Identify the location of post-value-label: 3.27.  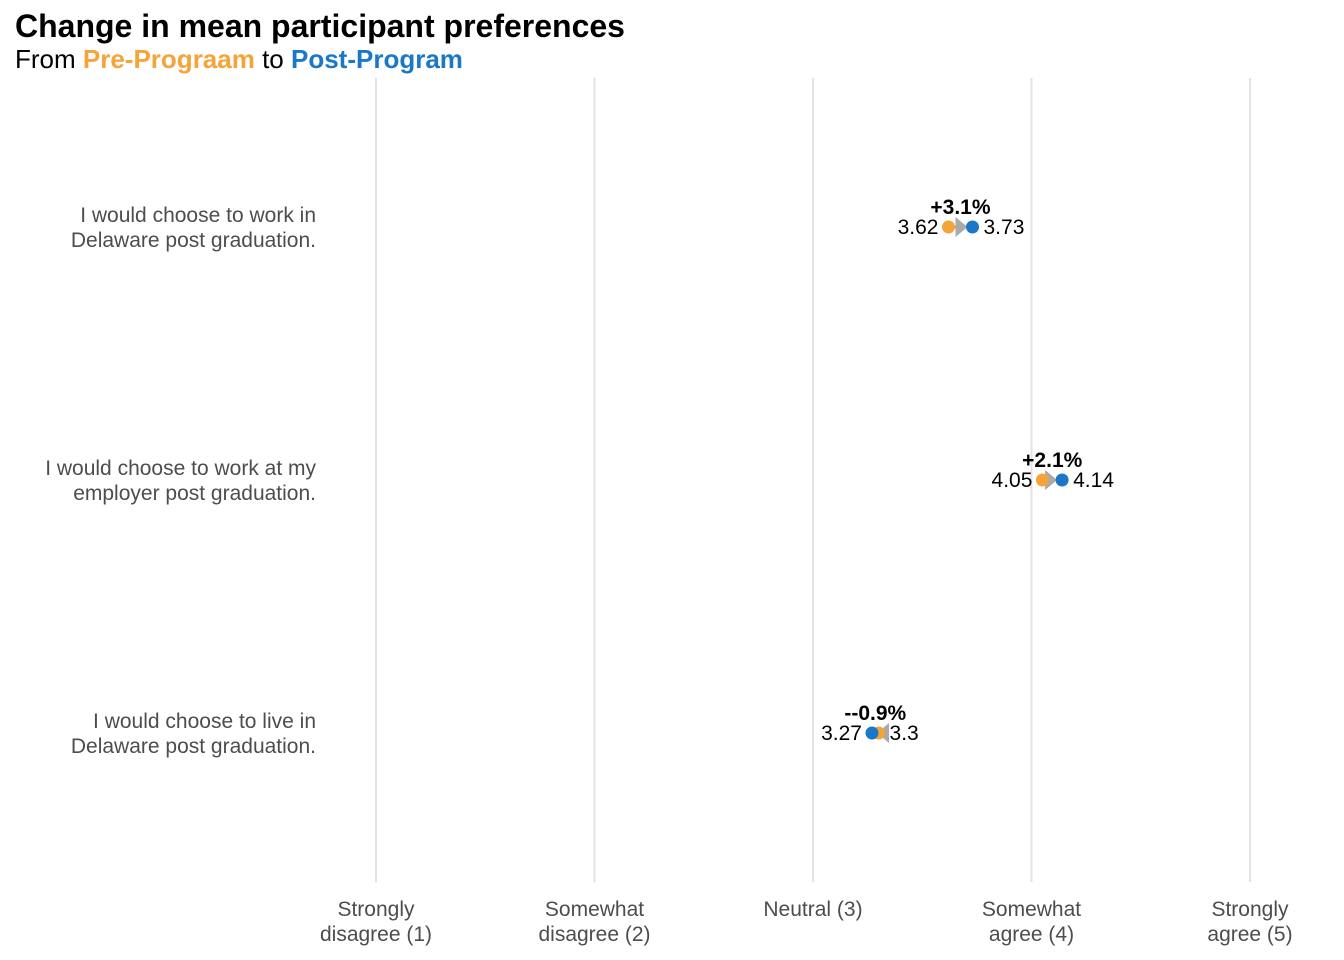
(841, 733).